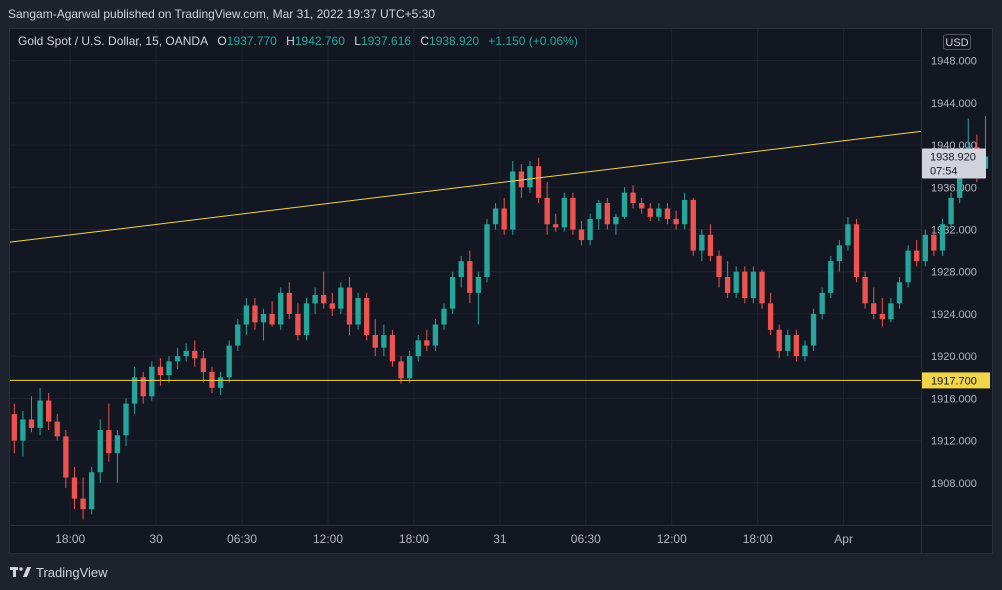  Describe the element at coordinates (113, 41) in the screenshot. I see `symbol-name: Gold Spot / U.S. Dollar, 15, OANDA` at that location.